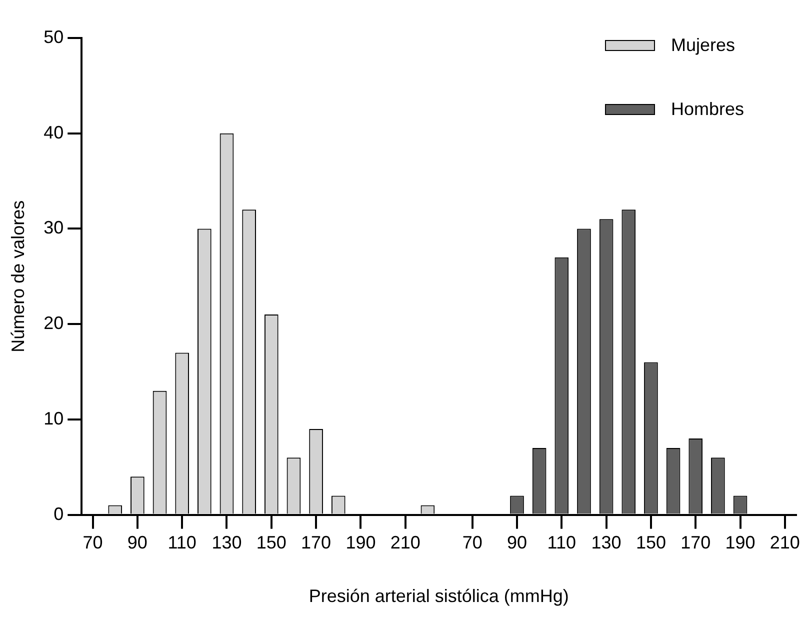  I want to click on x-axis-title: Presión arterial sistólica (mmHg), so click(438, 596).